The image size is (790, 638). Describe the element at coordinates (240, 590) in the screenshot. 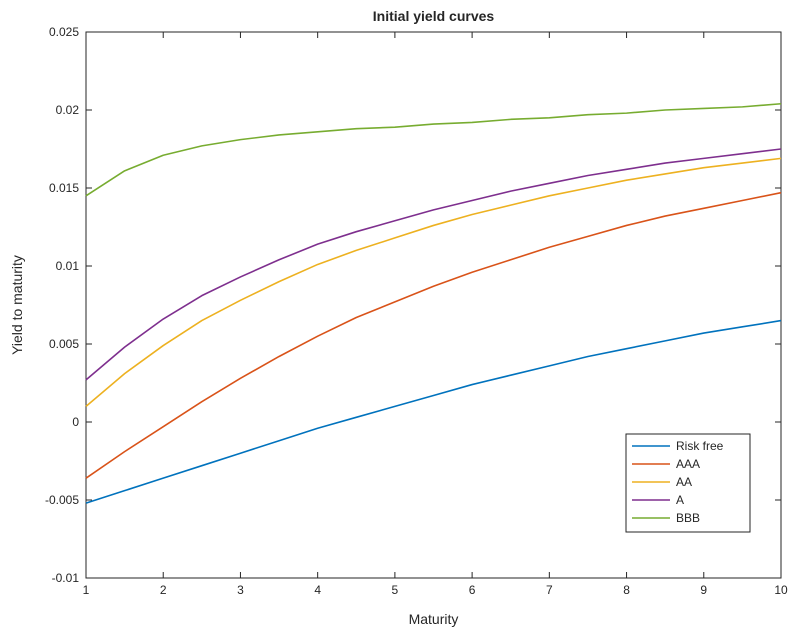

I see `x-tick-label: 3` at that location.